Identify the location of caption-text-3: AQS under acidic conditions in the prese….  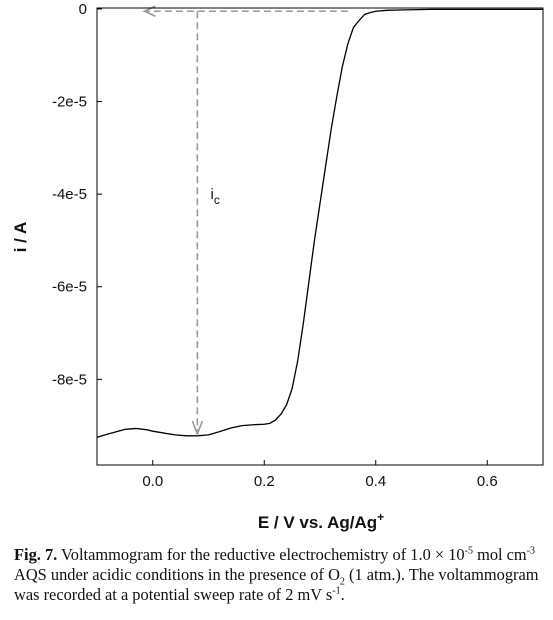
(177, 574).